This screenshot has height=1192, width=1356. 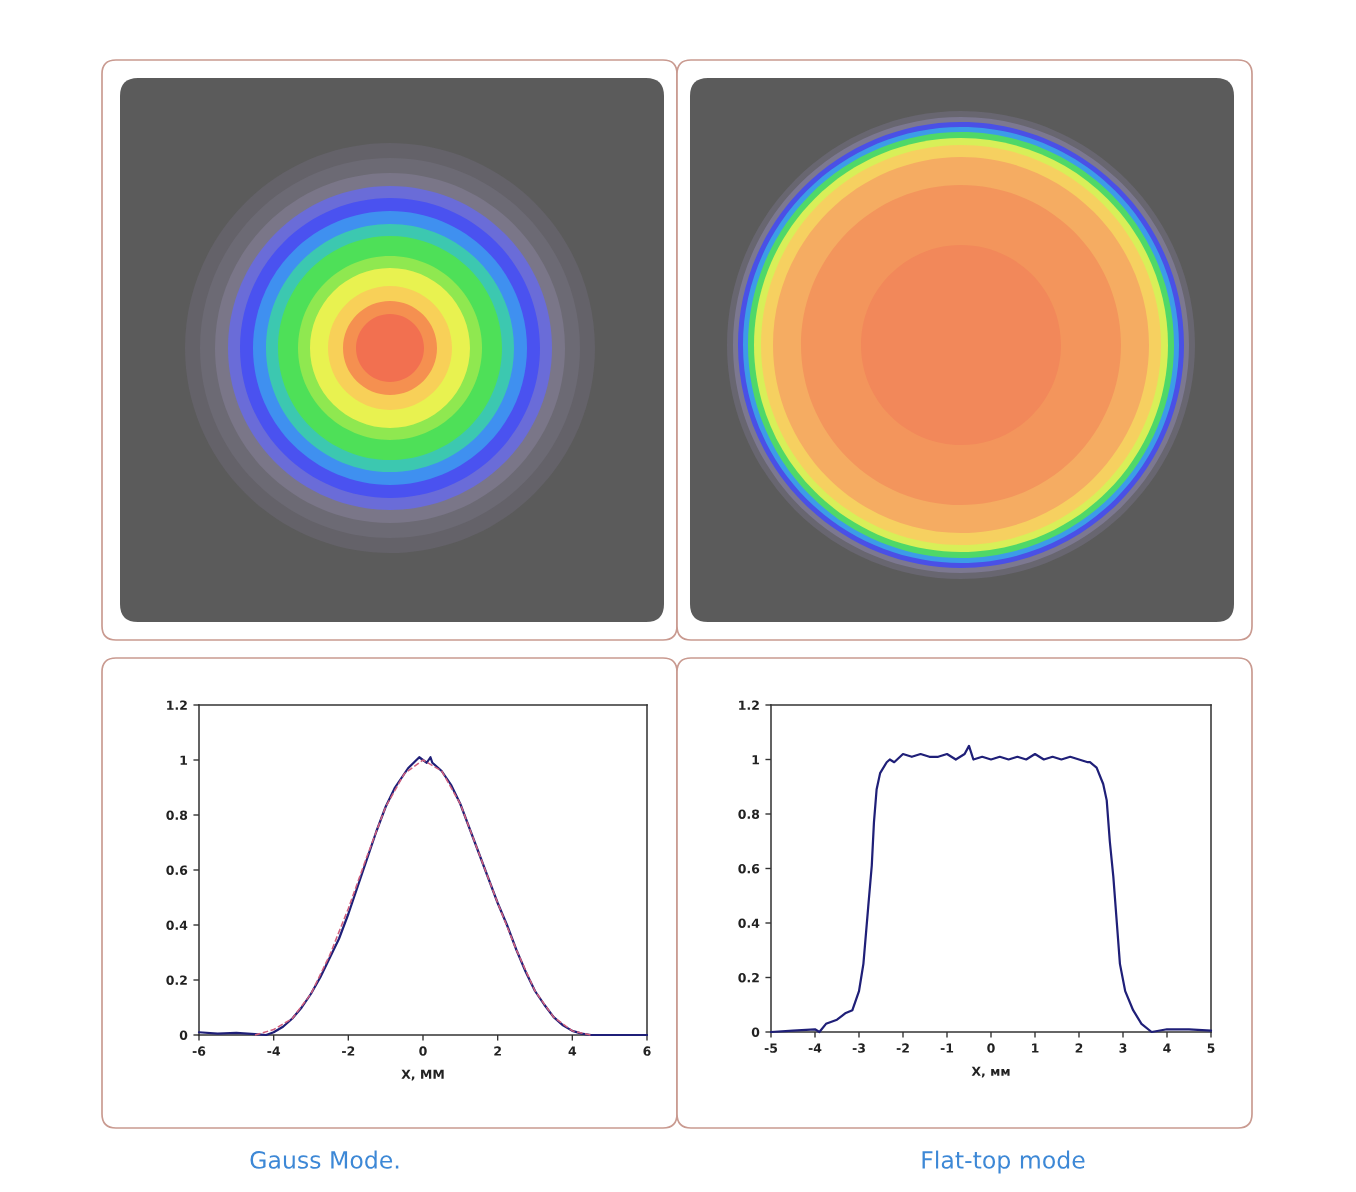 I want to click on x-tick-label: 6, so click(x=647, y=1051).